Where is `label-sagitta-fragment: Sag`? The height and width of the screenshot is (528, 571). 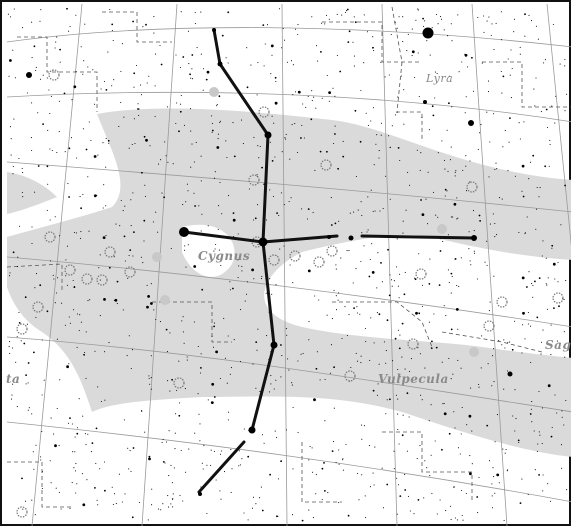
label-sagitta-fragment: Sag is located at coordinates (558, 345).